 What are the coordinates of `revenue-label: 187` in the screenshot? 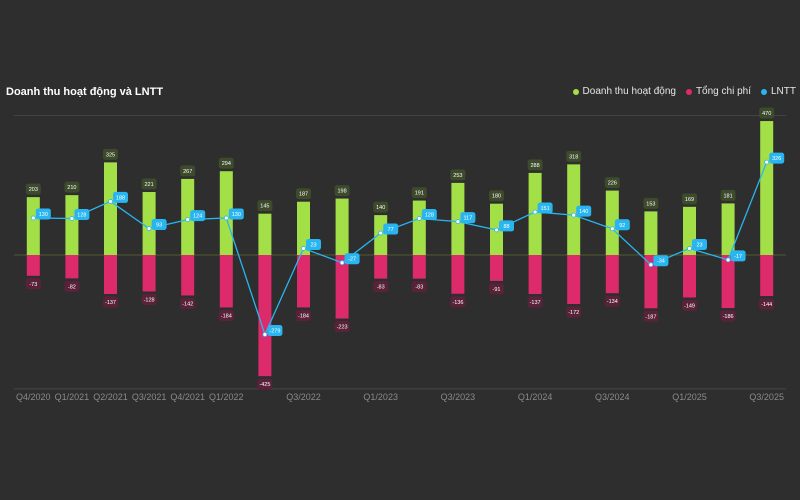 It's located at (303, 195).